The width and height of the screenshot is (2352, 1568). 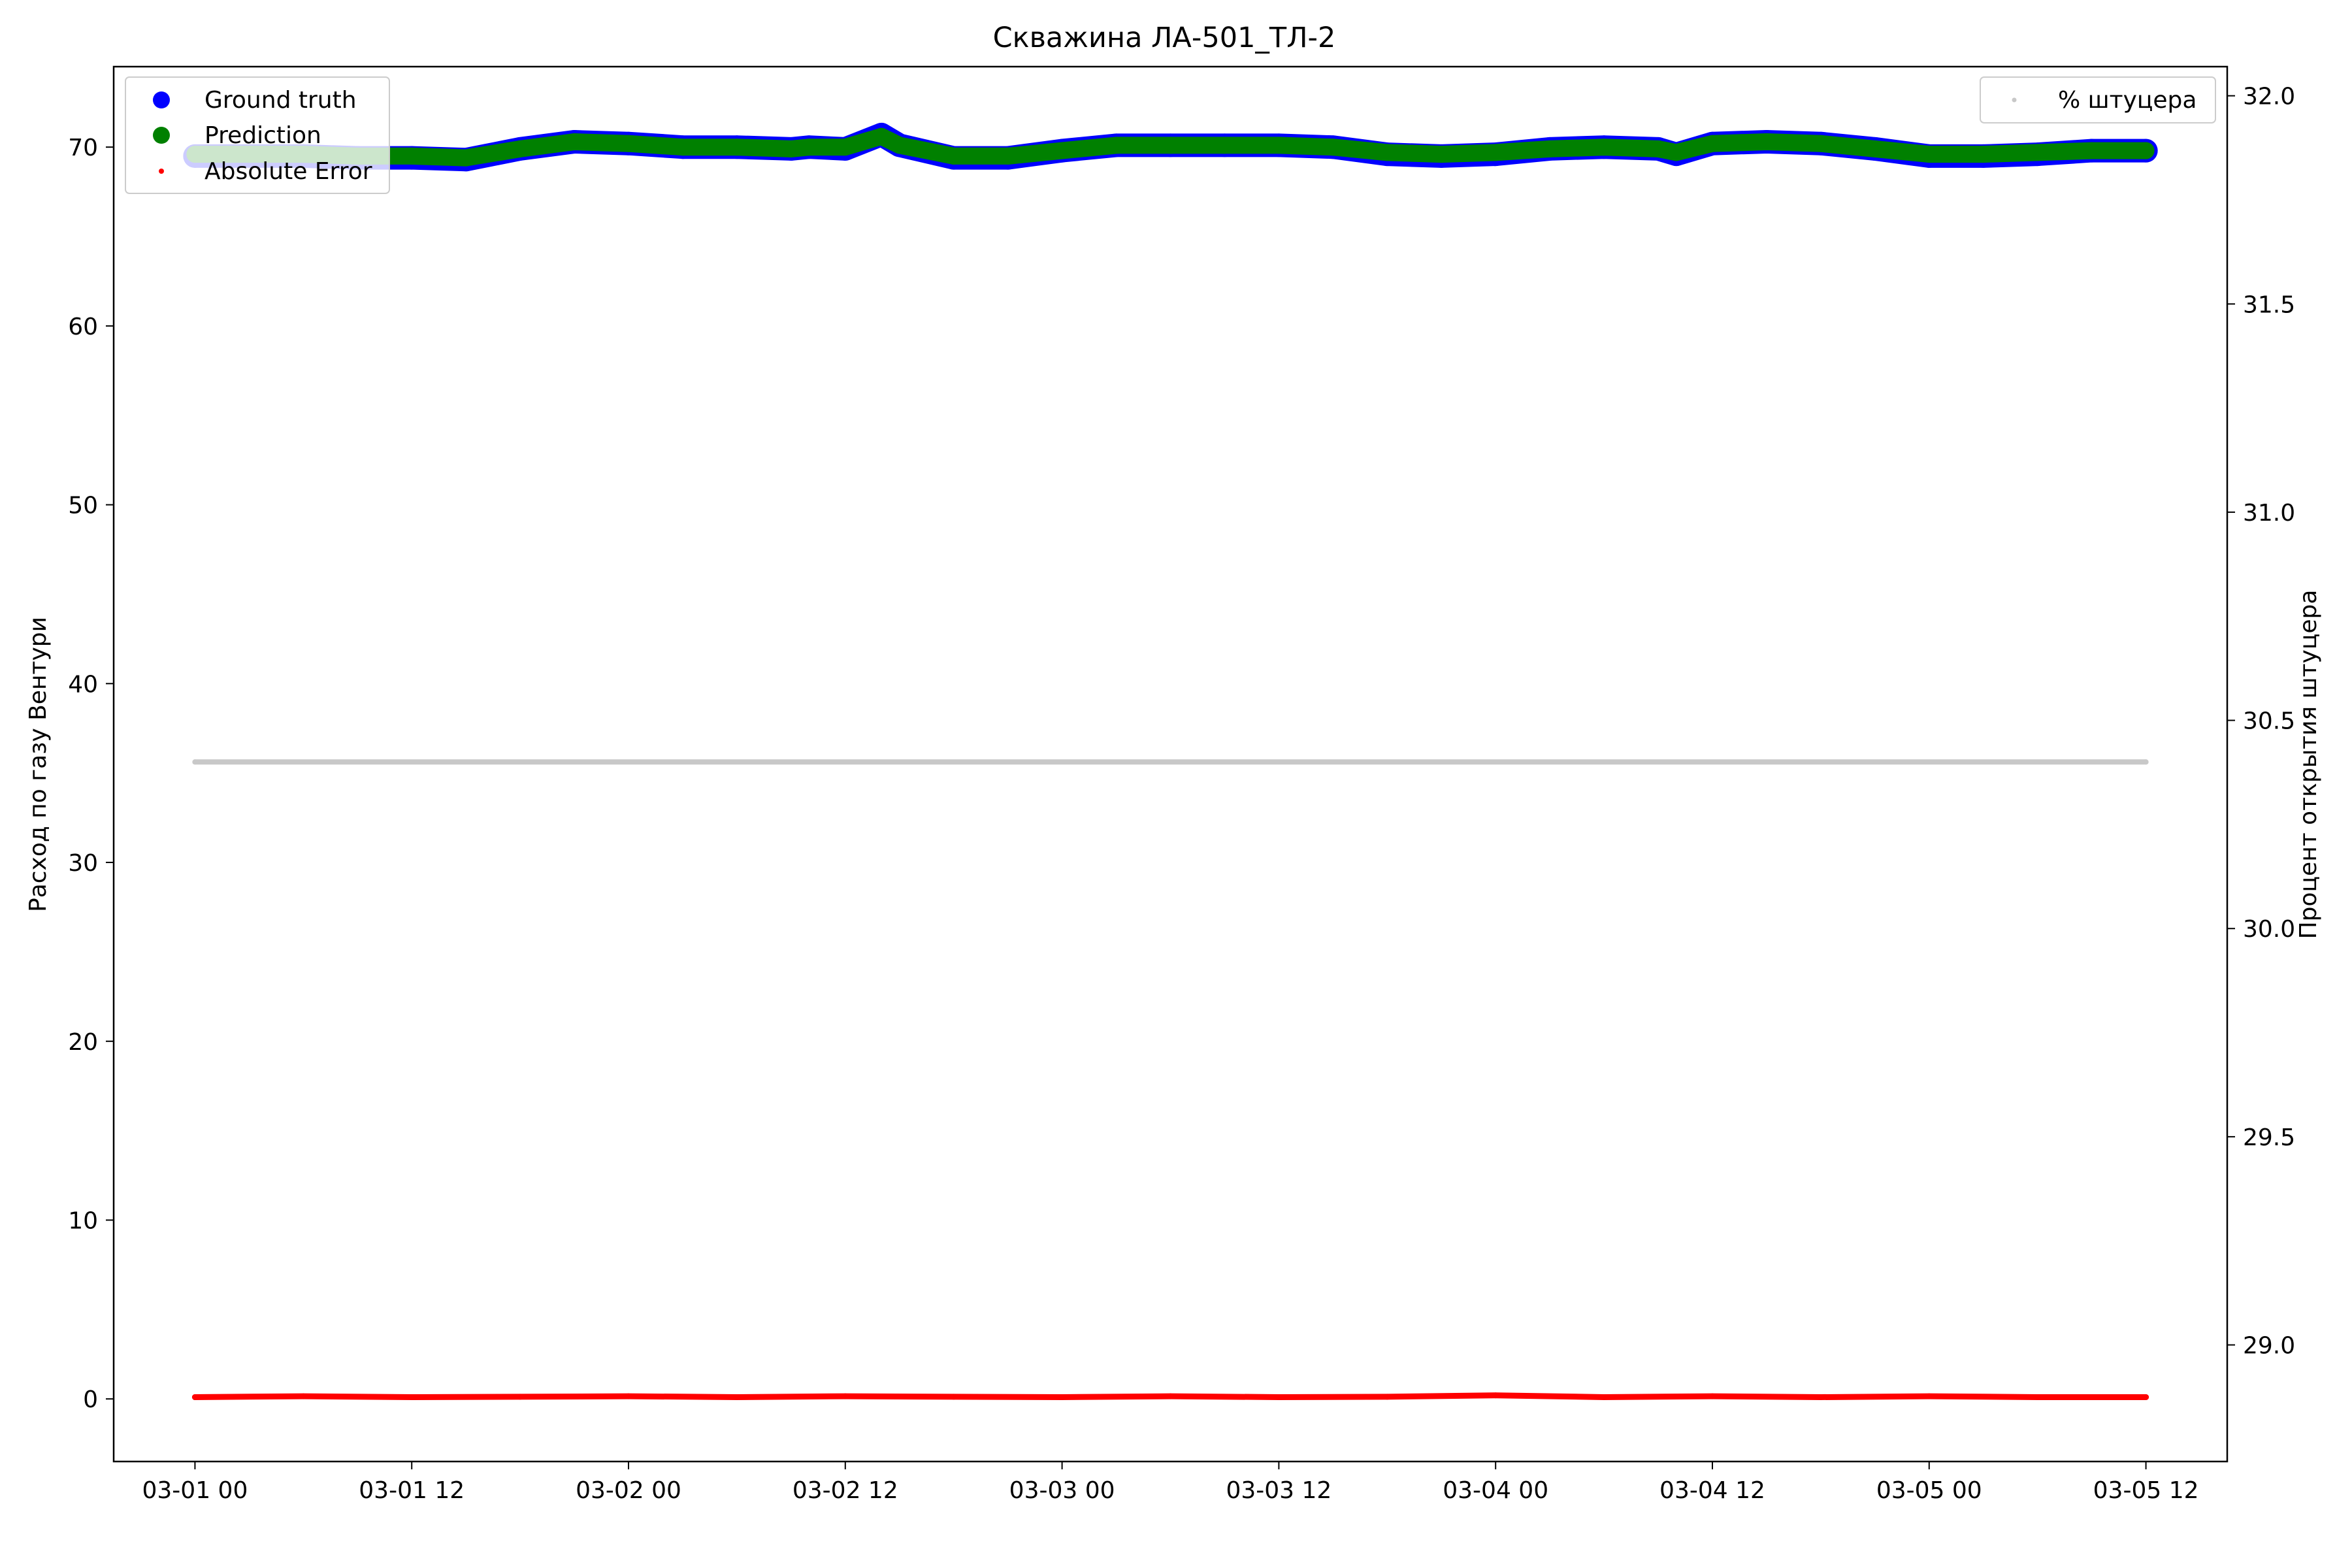 I want to click on y-tick-label: 20, so click(x=83, y=1042).